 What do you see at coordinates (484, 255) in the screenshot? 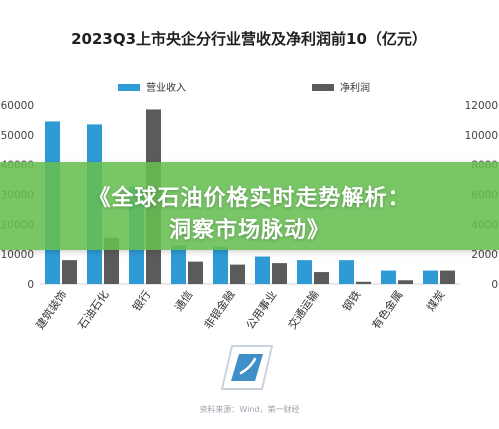
I see `right-tick-label: 2000` at bounding box center [484, 255].